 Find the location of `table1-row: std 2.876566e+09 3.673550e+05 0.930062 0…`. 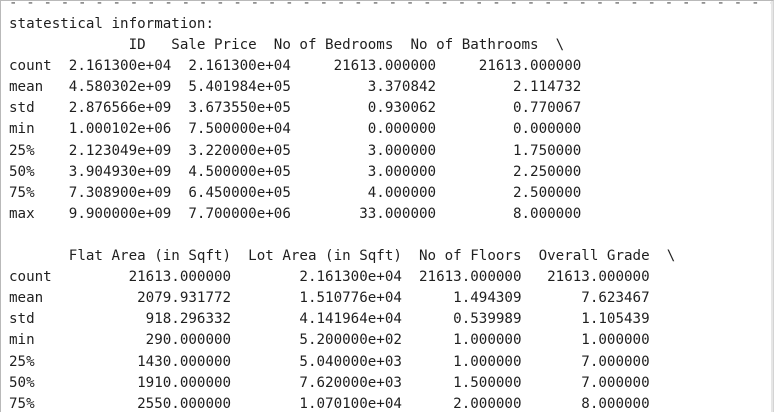

table1-row: std 2.876566e+09 3.673550e+05 0.930062 0… is located at coordinates (295, 108).